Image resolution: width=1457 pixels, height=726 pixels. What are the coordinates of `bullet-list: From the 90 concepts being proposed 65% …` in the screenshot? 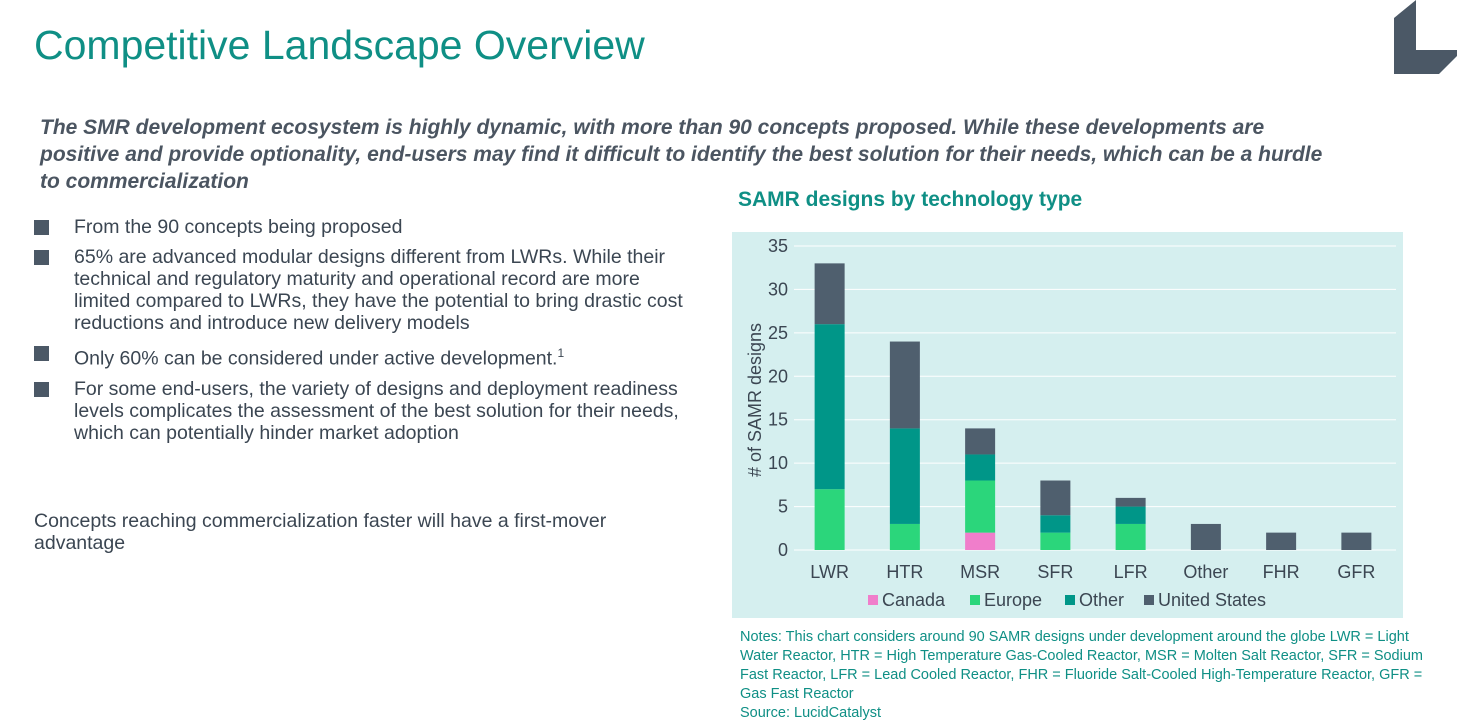 It's located at (359, 334).